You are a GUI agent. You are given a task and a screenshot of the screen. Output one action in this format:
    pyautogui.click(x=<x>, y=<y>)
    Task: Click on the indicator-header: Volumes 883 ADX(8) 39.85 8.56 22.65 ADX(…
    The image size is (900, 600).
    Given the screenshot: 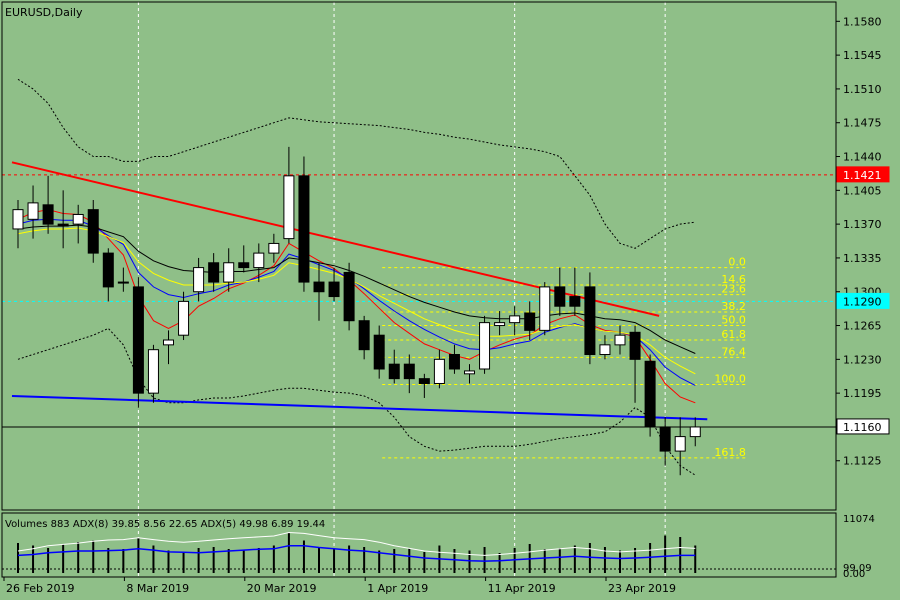 What is the action you would take?
    pyautogui.click(x=165, y=524)
    